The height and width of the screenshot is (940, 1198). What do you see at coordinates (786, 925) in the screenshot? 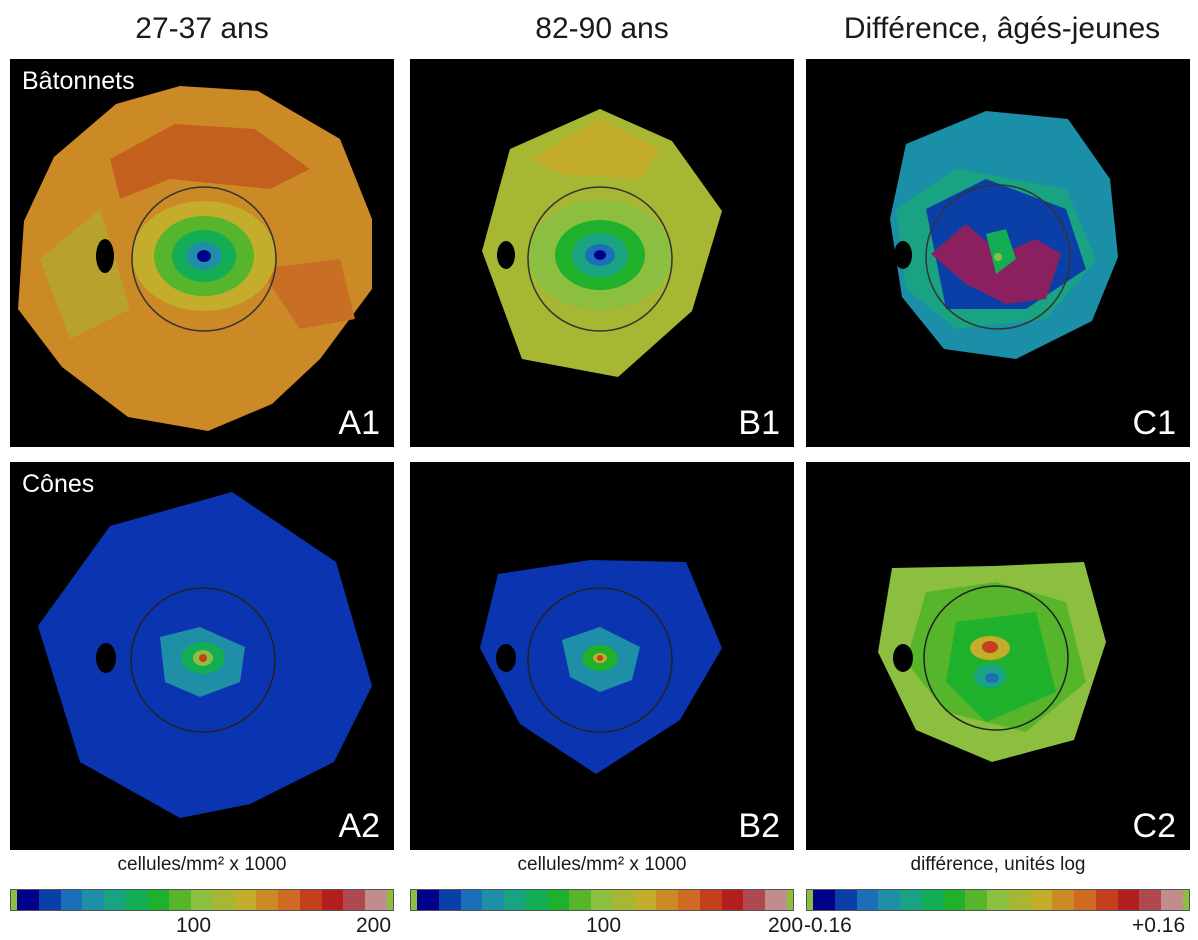
I see `colorbar-old-tick-max: 200` at bounding box center [786, 925].